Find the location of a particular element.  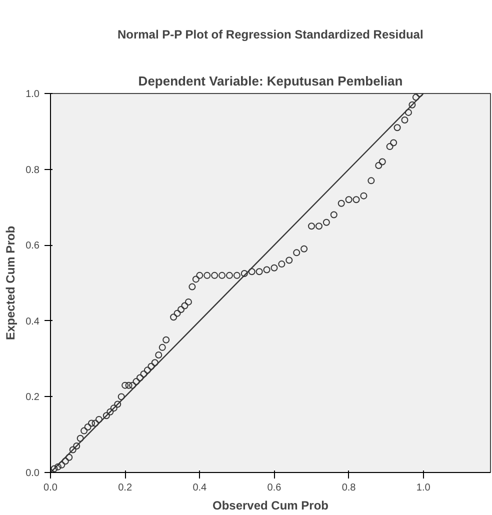

chart-title: Normal P-P Plot of Regression Standardized Residual is located at coordinates (270, 35).